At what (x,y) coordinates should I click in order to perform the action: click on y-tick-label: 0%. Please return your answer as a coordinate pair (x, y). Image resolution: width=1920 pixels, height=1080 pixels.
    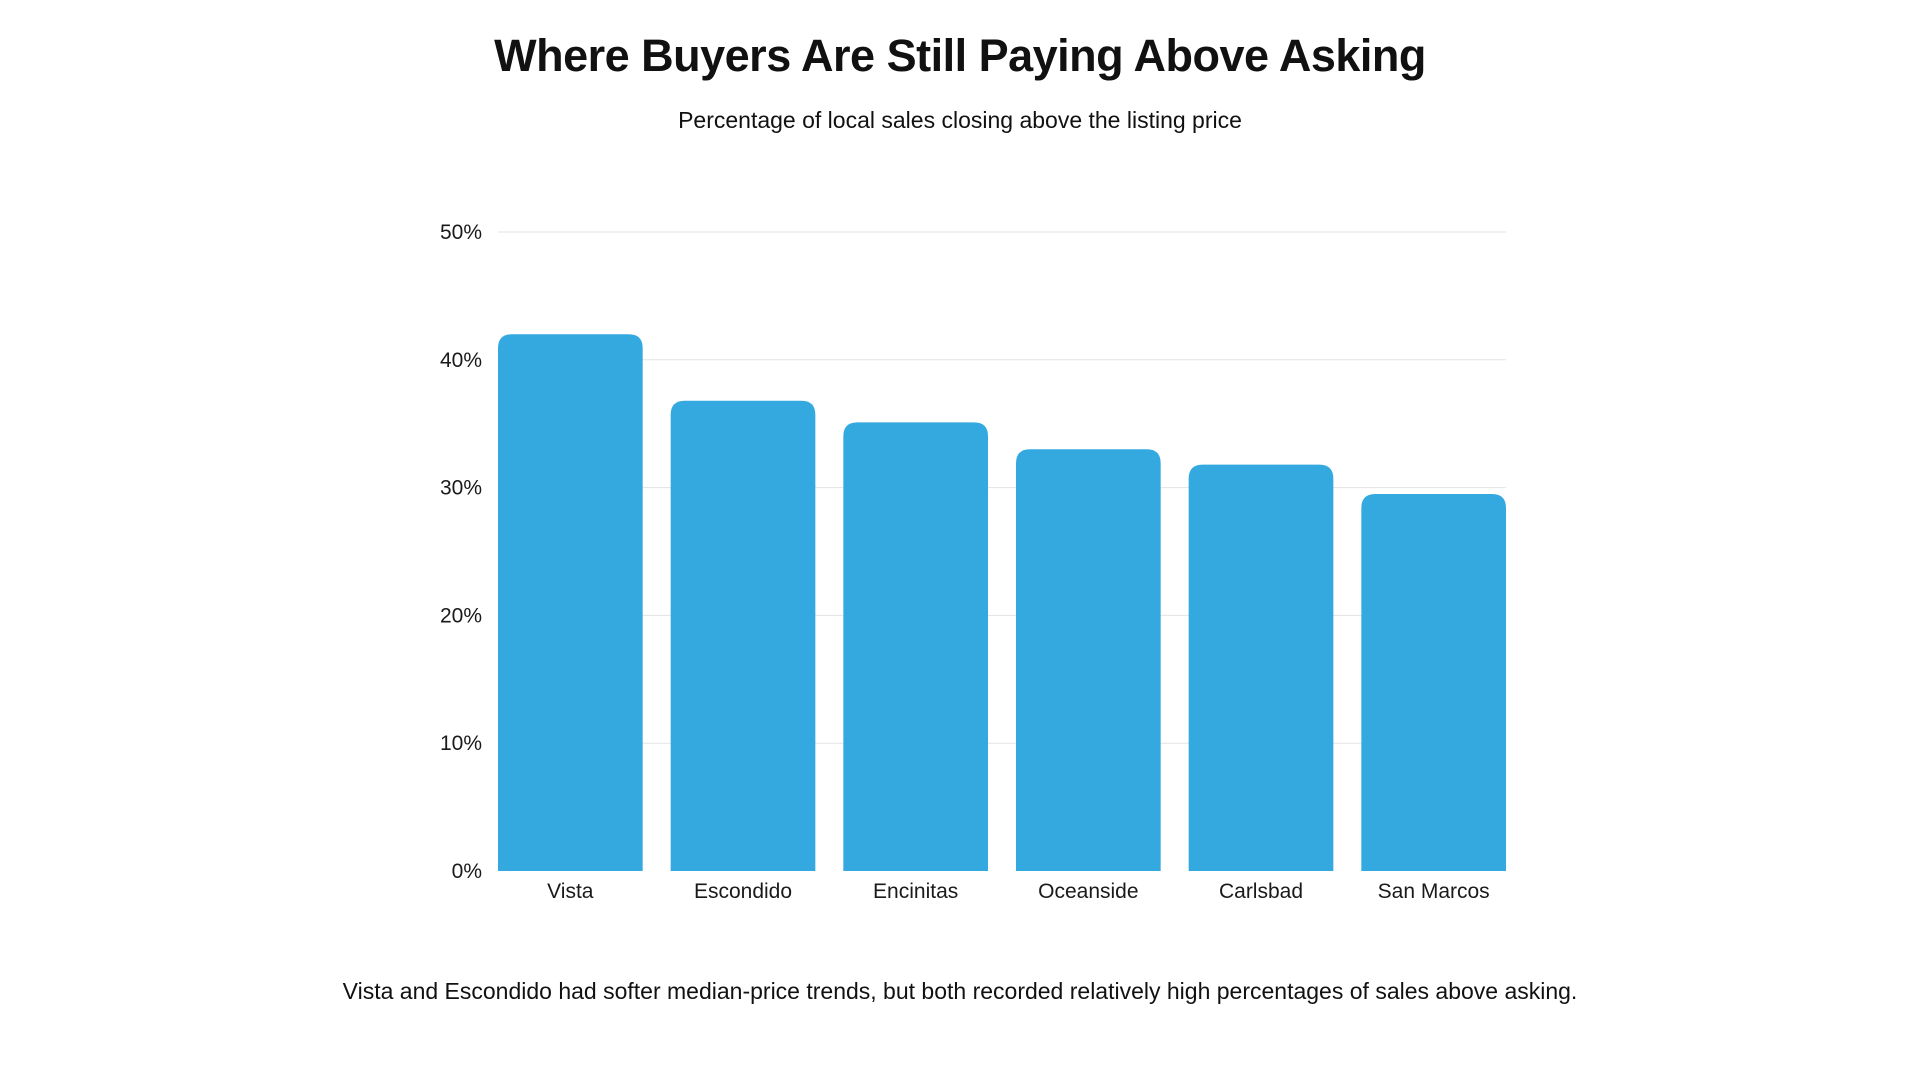
    Looking at the image, I should click on (467, 871).